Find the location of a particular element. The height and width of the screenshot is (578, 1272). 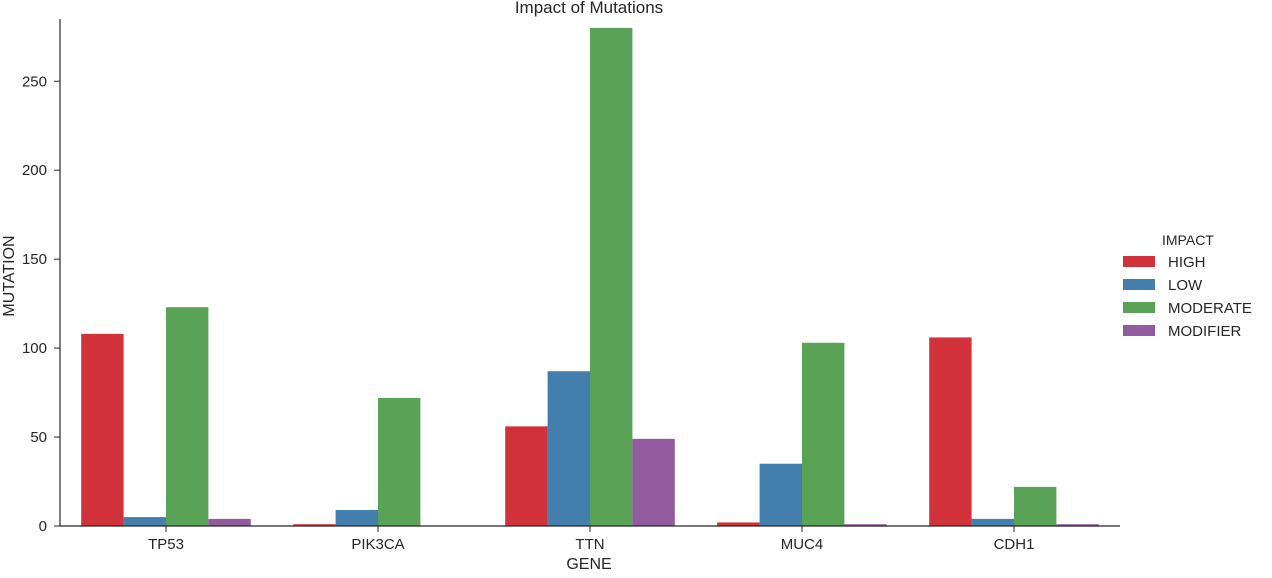

bar-modifier-ttn is located at coordinates (653, 482).